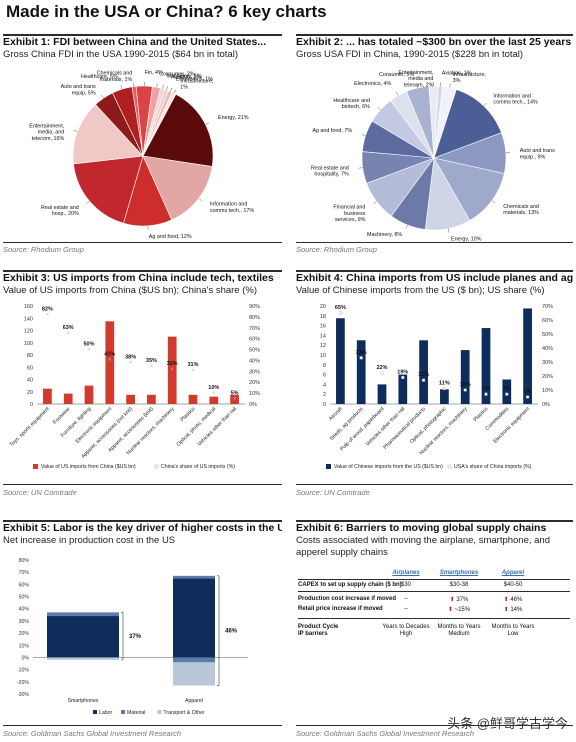  What do you see at coordinates (434, 579) in the screenshot?
I see `ex6-header-rule` at bounding box center [434, 579].